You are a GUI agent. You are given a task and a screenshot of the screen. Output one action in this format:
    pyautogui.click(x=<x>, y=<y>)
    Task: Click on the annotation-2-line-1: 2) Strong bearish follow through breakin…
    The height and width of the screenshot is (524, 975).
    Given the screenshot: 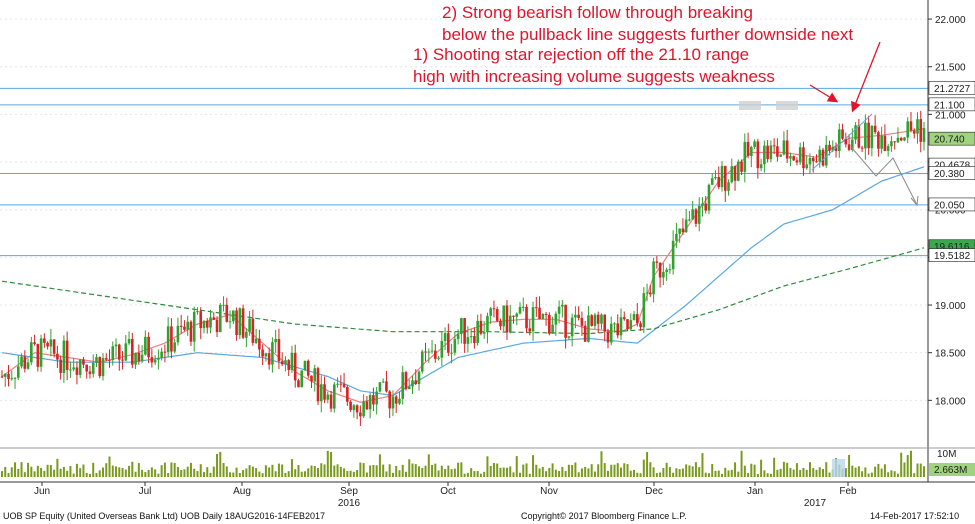 What is the action you would take?
    pyautogui.click(x=597, y=12)
    